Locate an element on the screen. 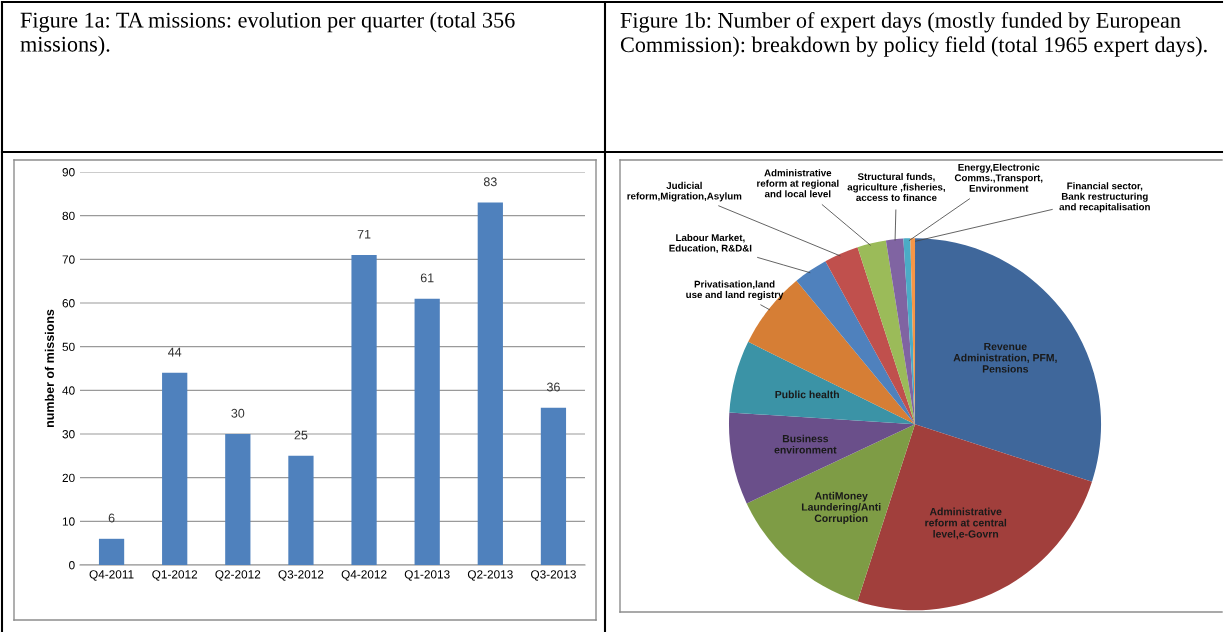 This screenshot has height=633, width=1224. x-tick-label: Q4-2011 is located at coordinates (111, 575).